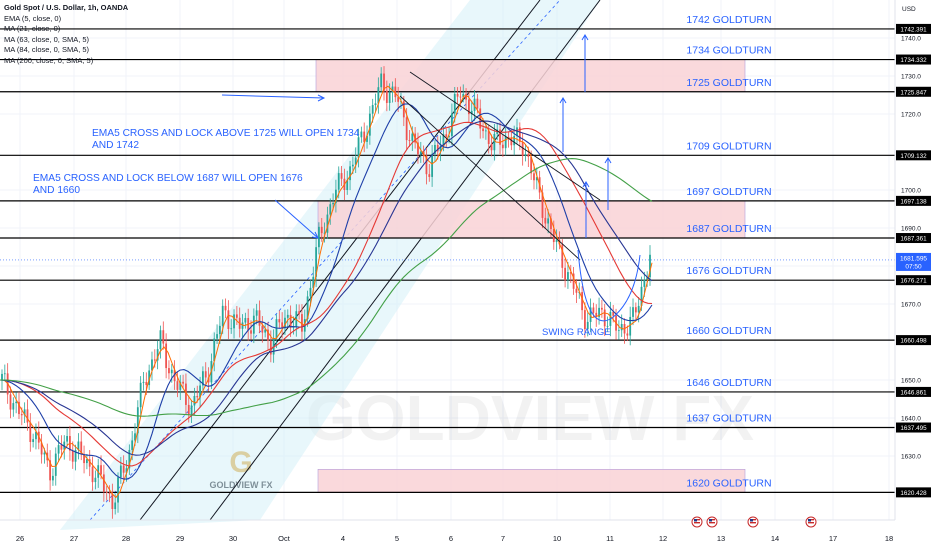 The height and width of the screenshot is (555, 932). Describe the element at coordinates (66, 7) in the screenshot. I see `legend-symbol: Gold Spot / U.S. Dollar, 1h, OANDA` at that location.